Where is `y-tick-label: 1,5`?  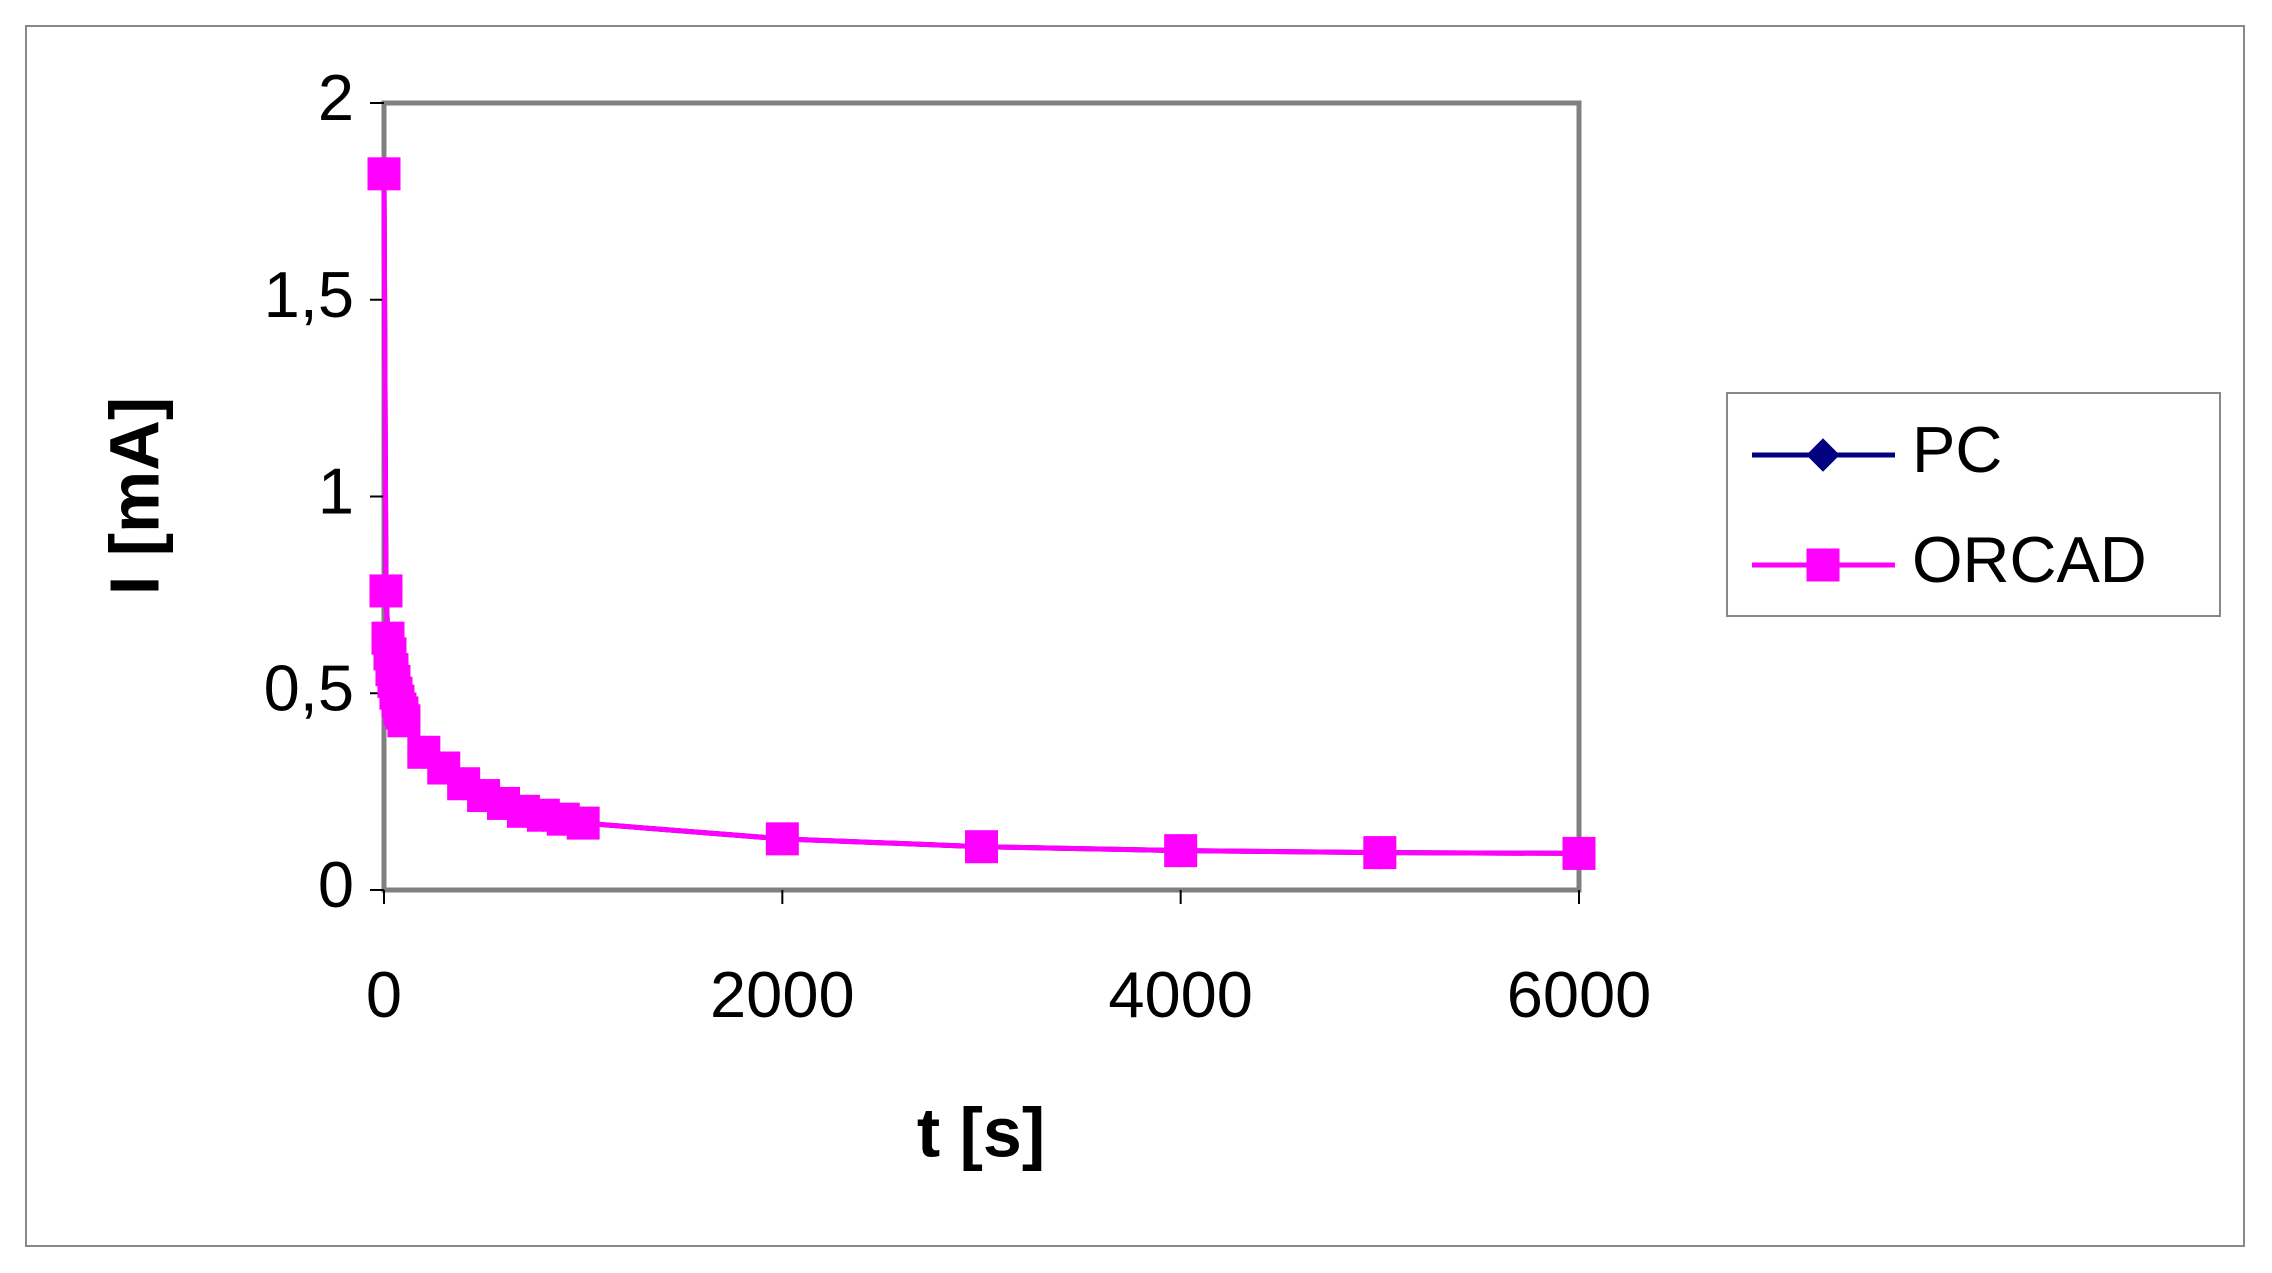 y-tick-label: 1,5 is located at coordinates (309, 294).